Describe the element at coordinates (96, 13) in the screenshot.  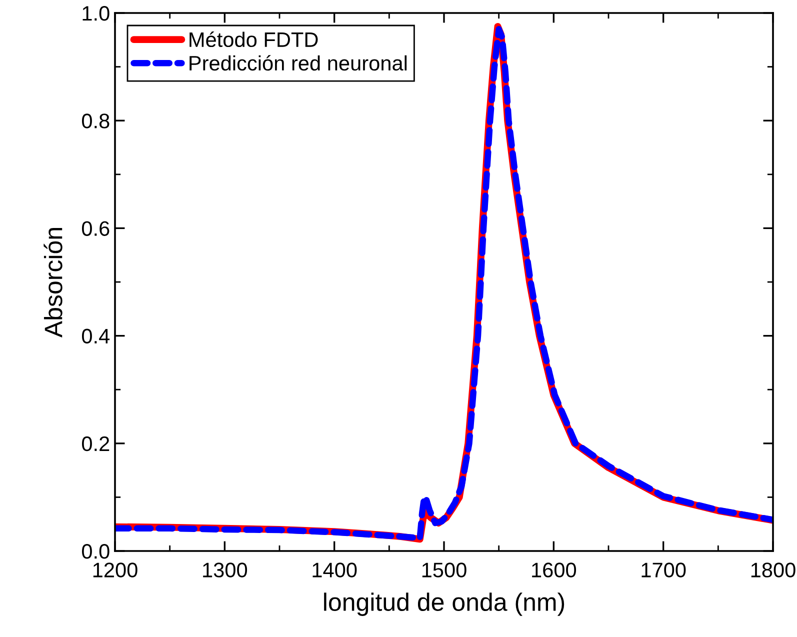
I see `y-tick-label: 1.0` at that location.